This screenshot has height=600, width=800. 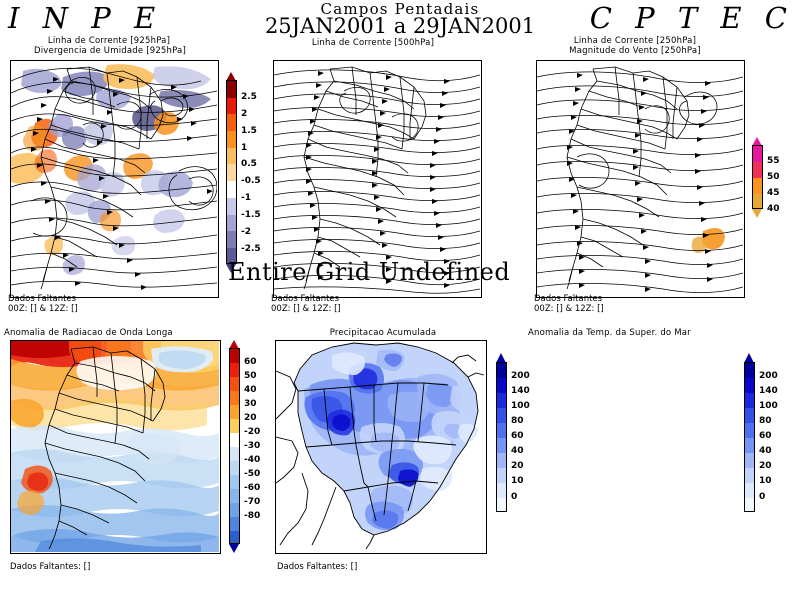 I want to click on panel-title-line1: Linha de Corrente [925hPa], so click(x=109, y=41).